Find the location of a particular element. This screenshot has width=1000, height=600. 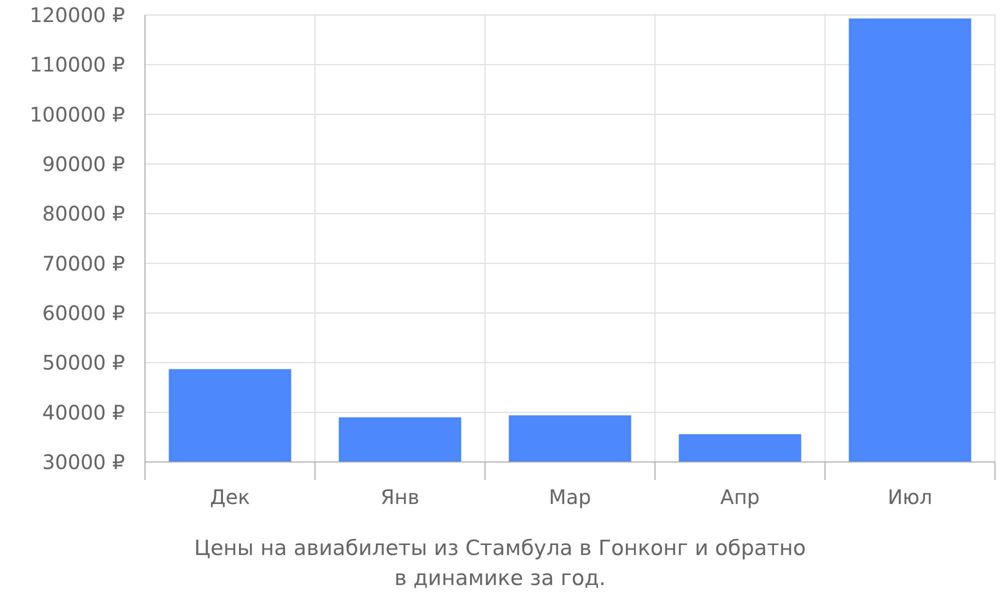

y-tick-label: 40000 ₽ is located at coordinates (84, 412).